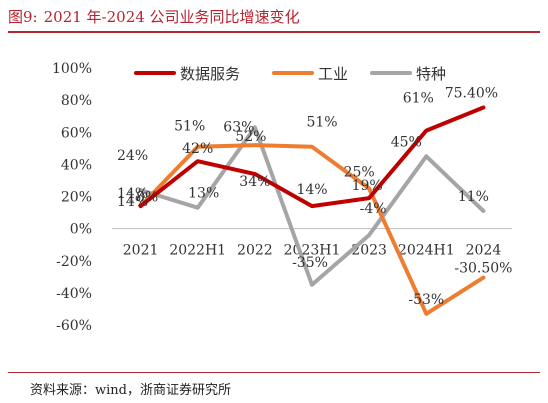  What do you see at coordinates (473, 197) in the screenshot?
I see `data-label: 11%` at bounding box center [473, 197].